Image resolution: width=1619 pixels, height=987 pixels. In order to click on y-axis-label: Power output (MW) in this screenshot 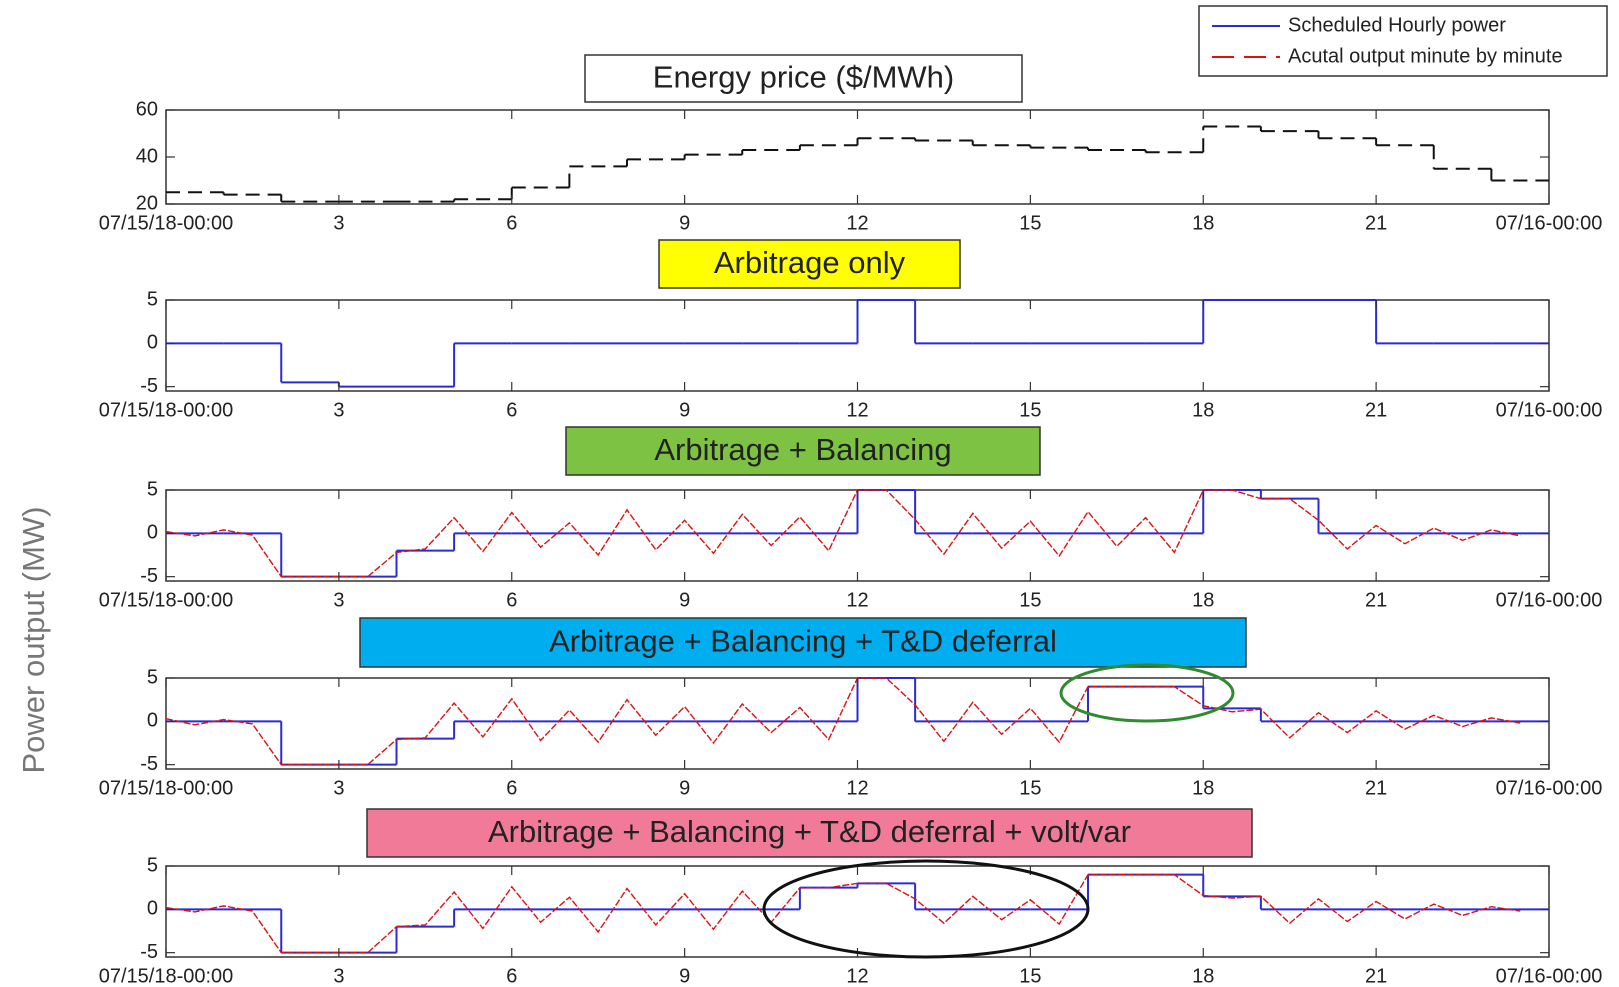, I will do `click(33, 639)`.